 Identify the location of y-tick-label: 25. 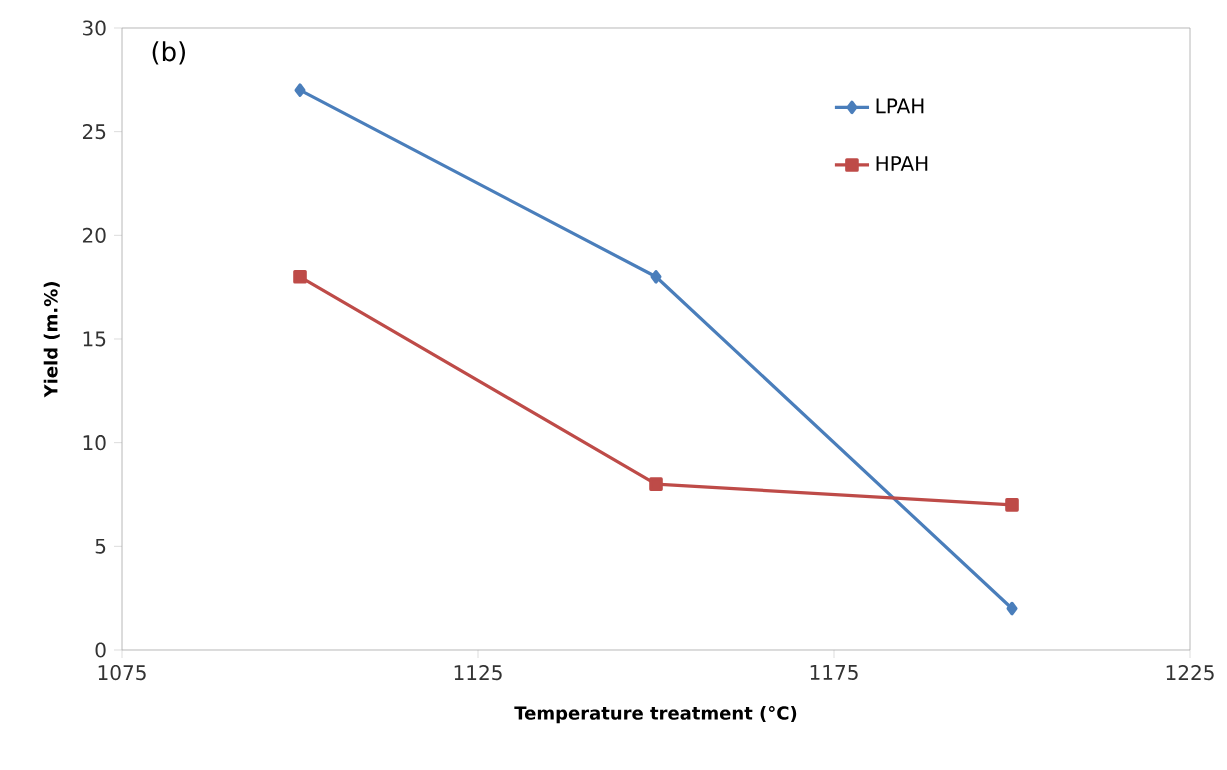
(94, 132).